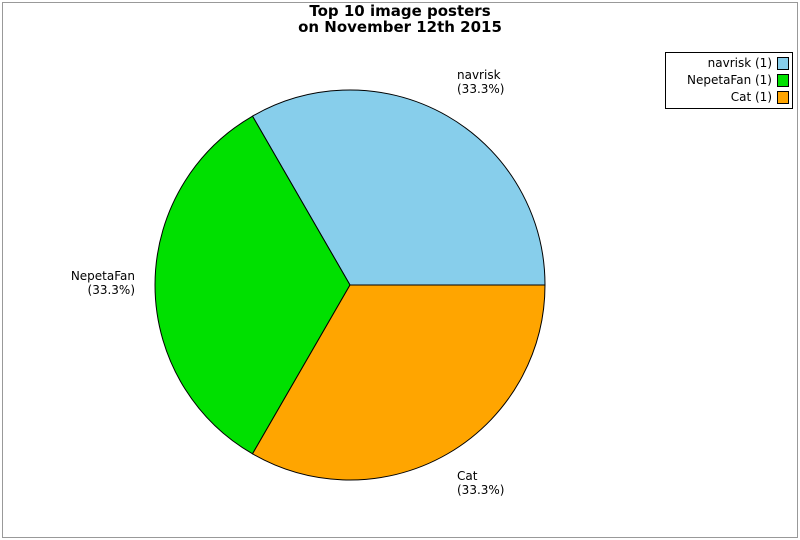  I want to click on legend-label-navrisk: navrisk (1), so click(739, 63).